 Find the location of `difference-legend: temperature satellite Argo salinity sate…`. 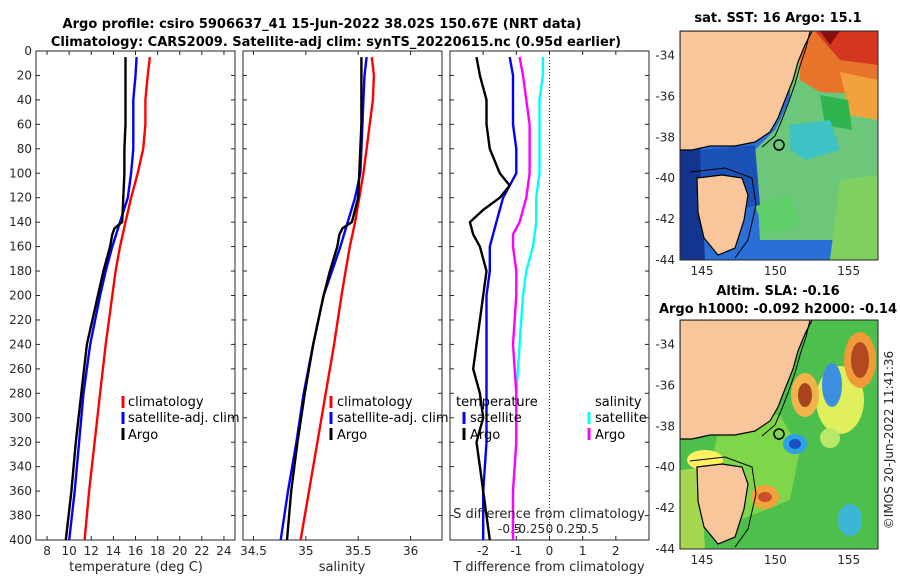

difference-legend: temperature satellite Argo salinity sate… is located at coordinates (551, 419).